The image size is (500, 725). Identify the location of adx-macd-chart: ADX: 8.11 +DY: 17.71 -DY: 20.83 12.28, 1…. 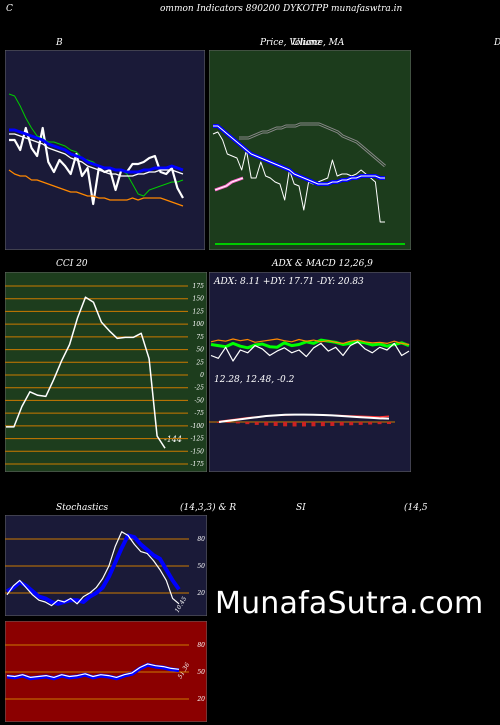
(310, 372).